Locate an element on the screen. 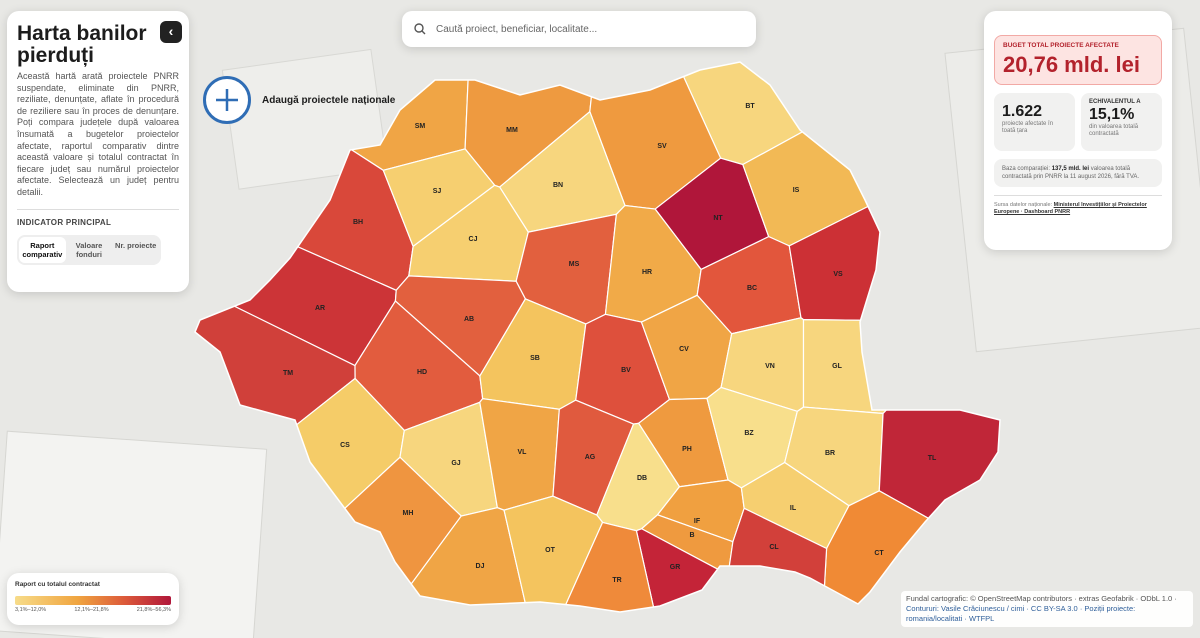  county-label: MS is located at coordinates (574, 264).